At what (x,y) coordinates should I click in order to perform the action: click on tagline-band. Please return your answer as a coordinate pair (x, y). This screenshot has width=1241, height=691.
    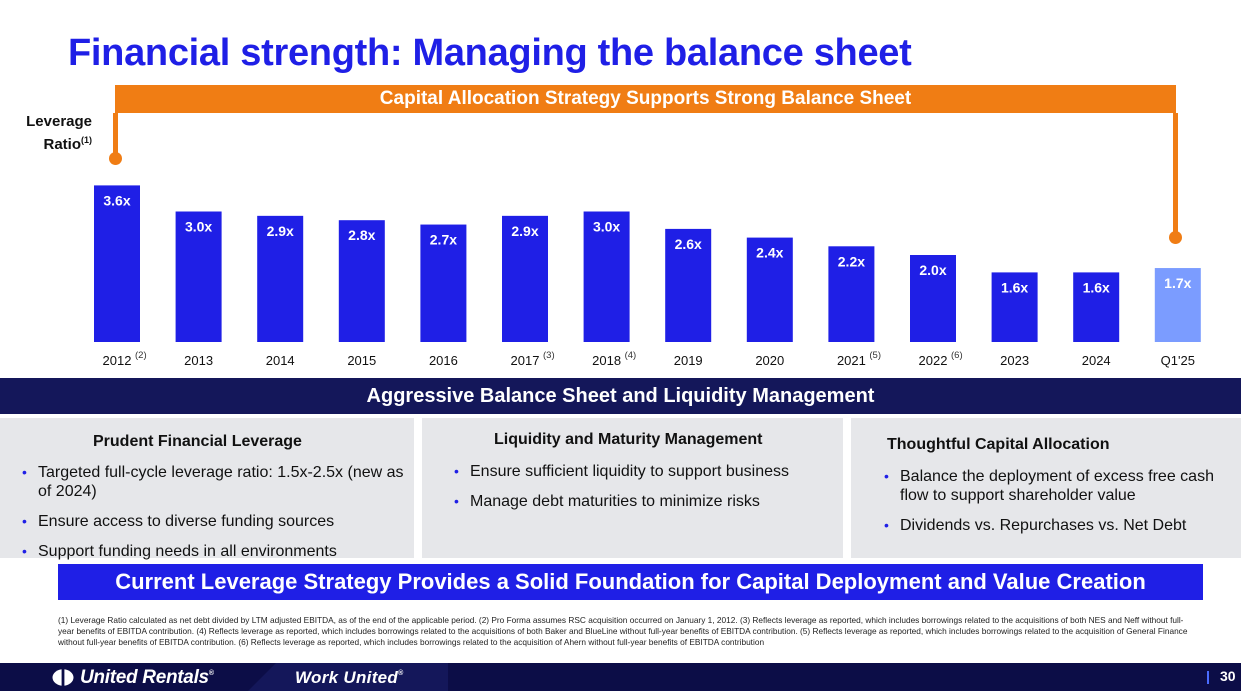
    Looking at the image, I should click on (348, 677).